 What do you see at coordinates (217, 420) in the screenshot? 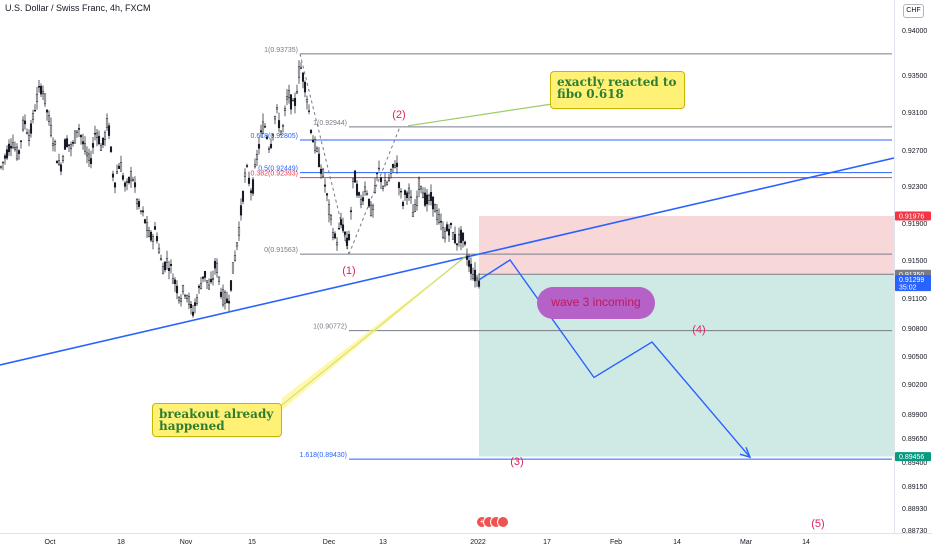
I see `note-breakout: breakout already happened` at bounding box center [217, 420].